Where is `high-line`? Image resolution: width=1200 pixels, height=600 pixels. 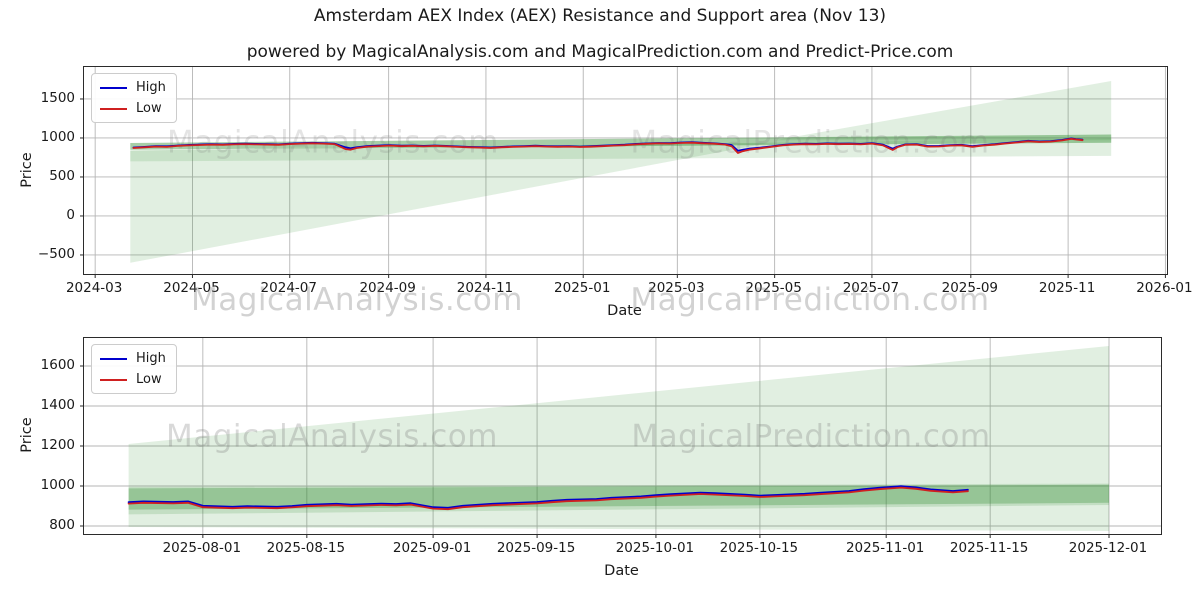 high-line is located at coordinates (548, 497).